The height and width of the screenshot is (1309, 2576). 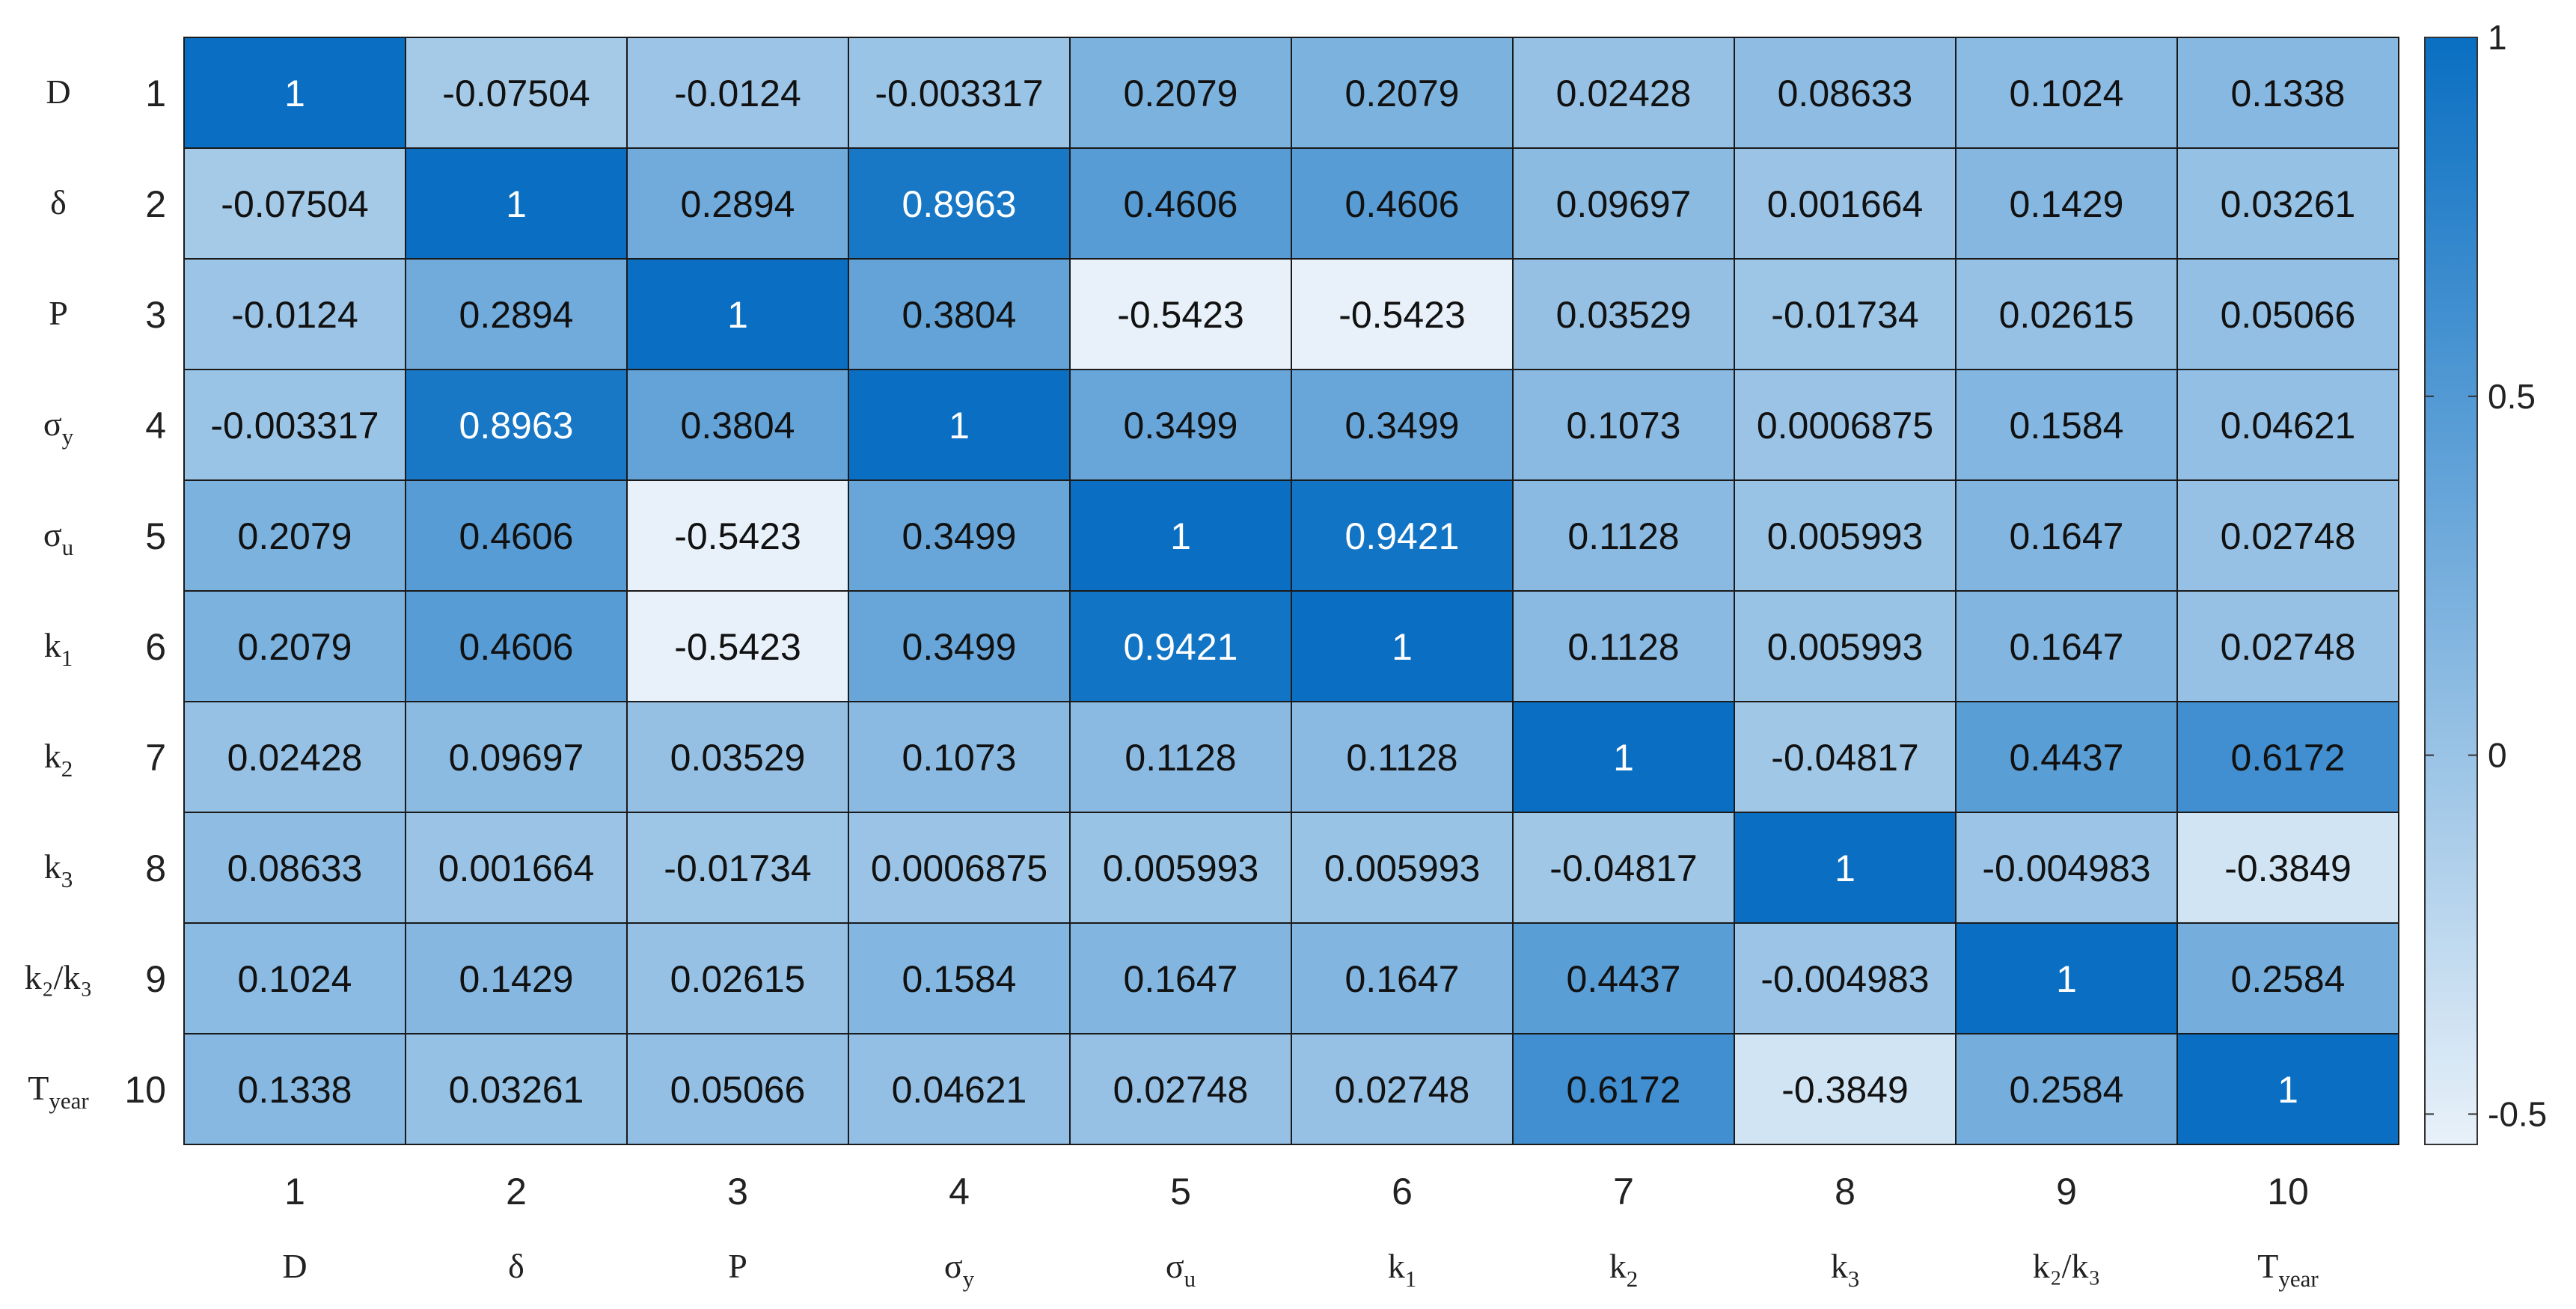 I want to click on row-index-label: 5, so click(x=155, y=536).